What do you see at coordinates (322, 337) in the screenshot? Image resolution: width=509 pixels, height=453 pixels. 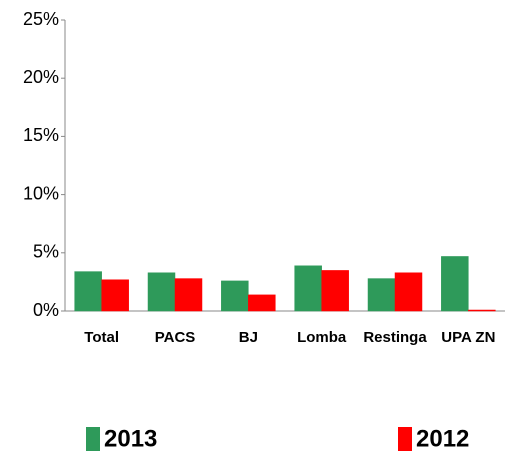 I see `x-tick-label: Lomba` at bounding box center [322, 337].